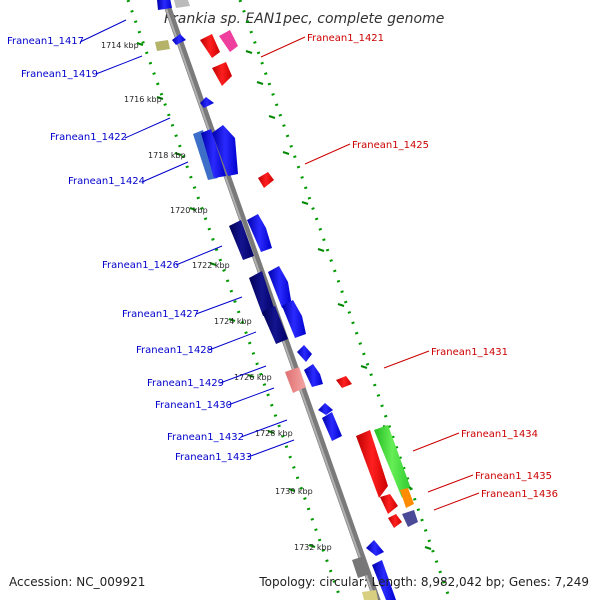 This screenshot has height=600, width=600. What do you see at coordinates (88, 137) in the screenshot?
I see `gene-label: Franean1_1422` at bounding box center [88, 137].